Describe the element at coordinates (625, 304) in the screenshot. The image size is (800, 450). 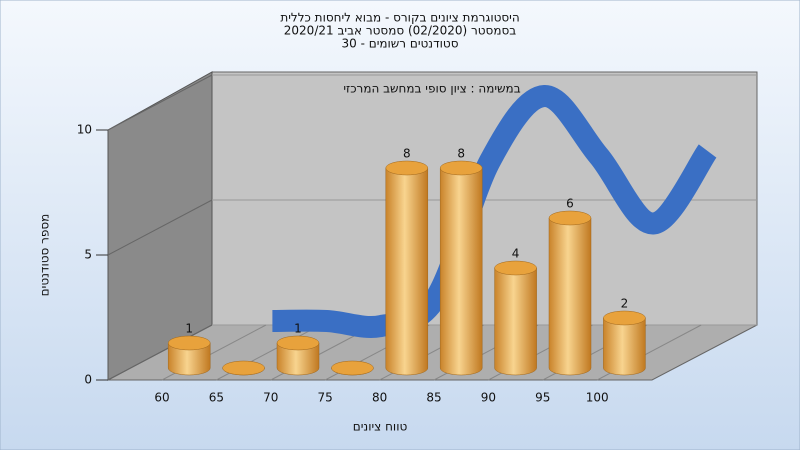
I see `data-label: 2` at that location.